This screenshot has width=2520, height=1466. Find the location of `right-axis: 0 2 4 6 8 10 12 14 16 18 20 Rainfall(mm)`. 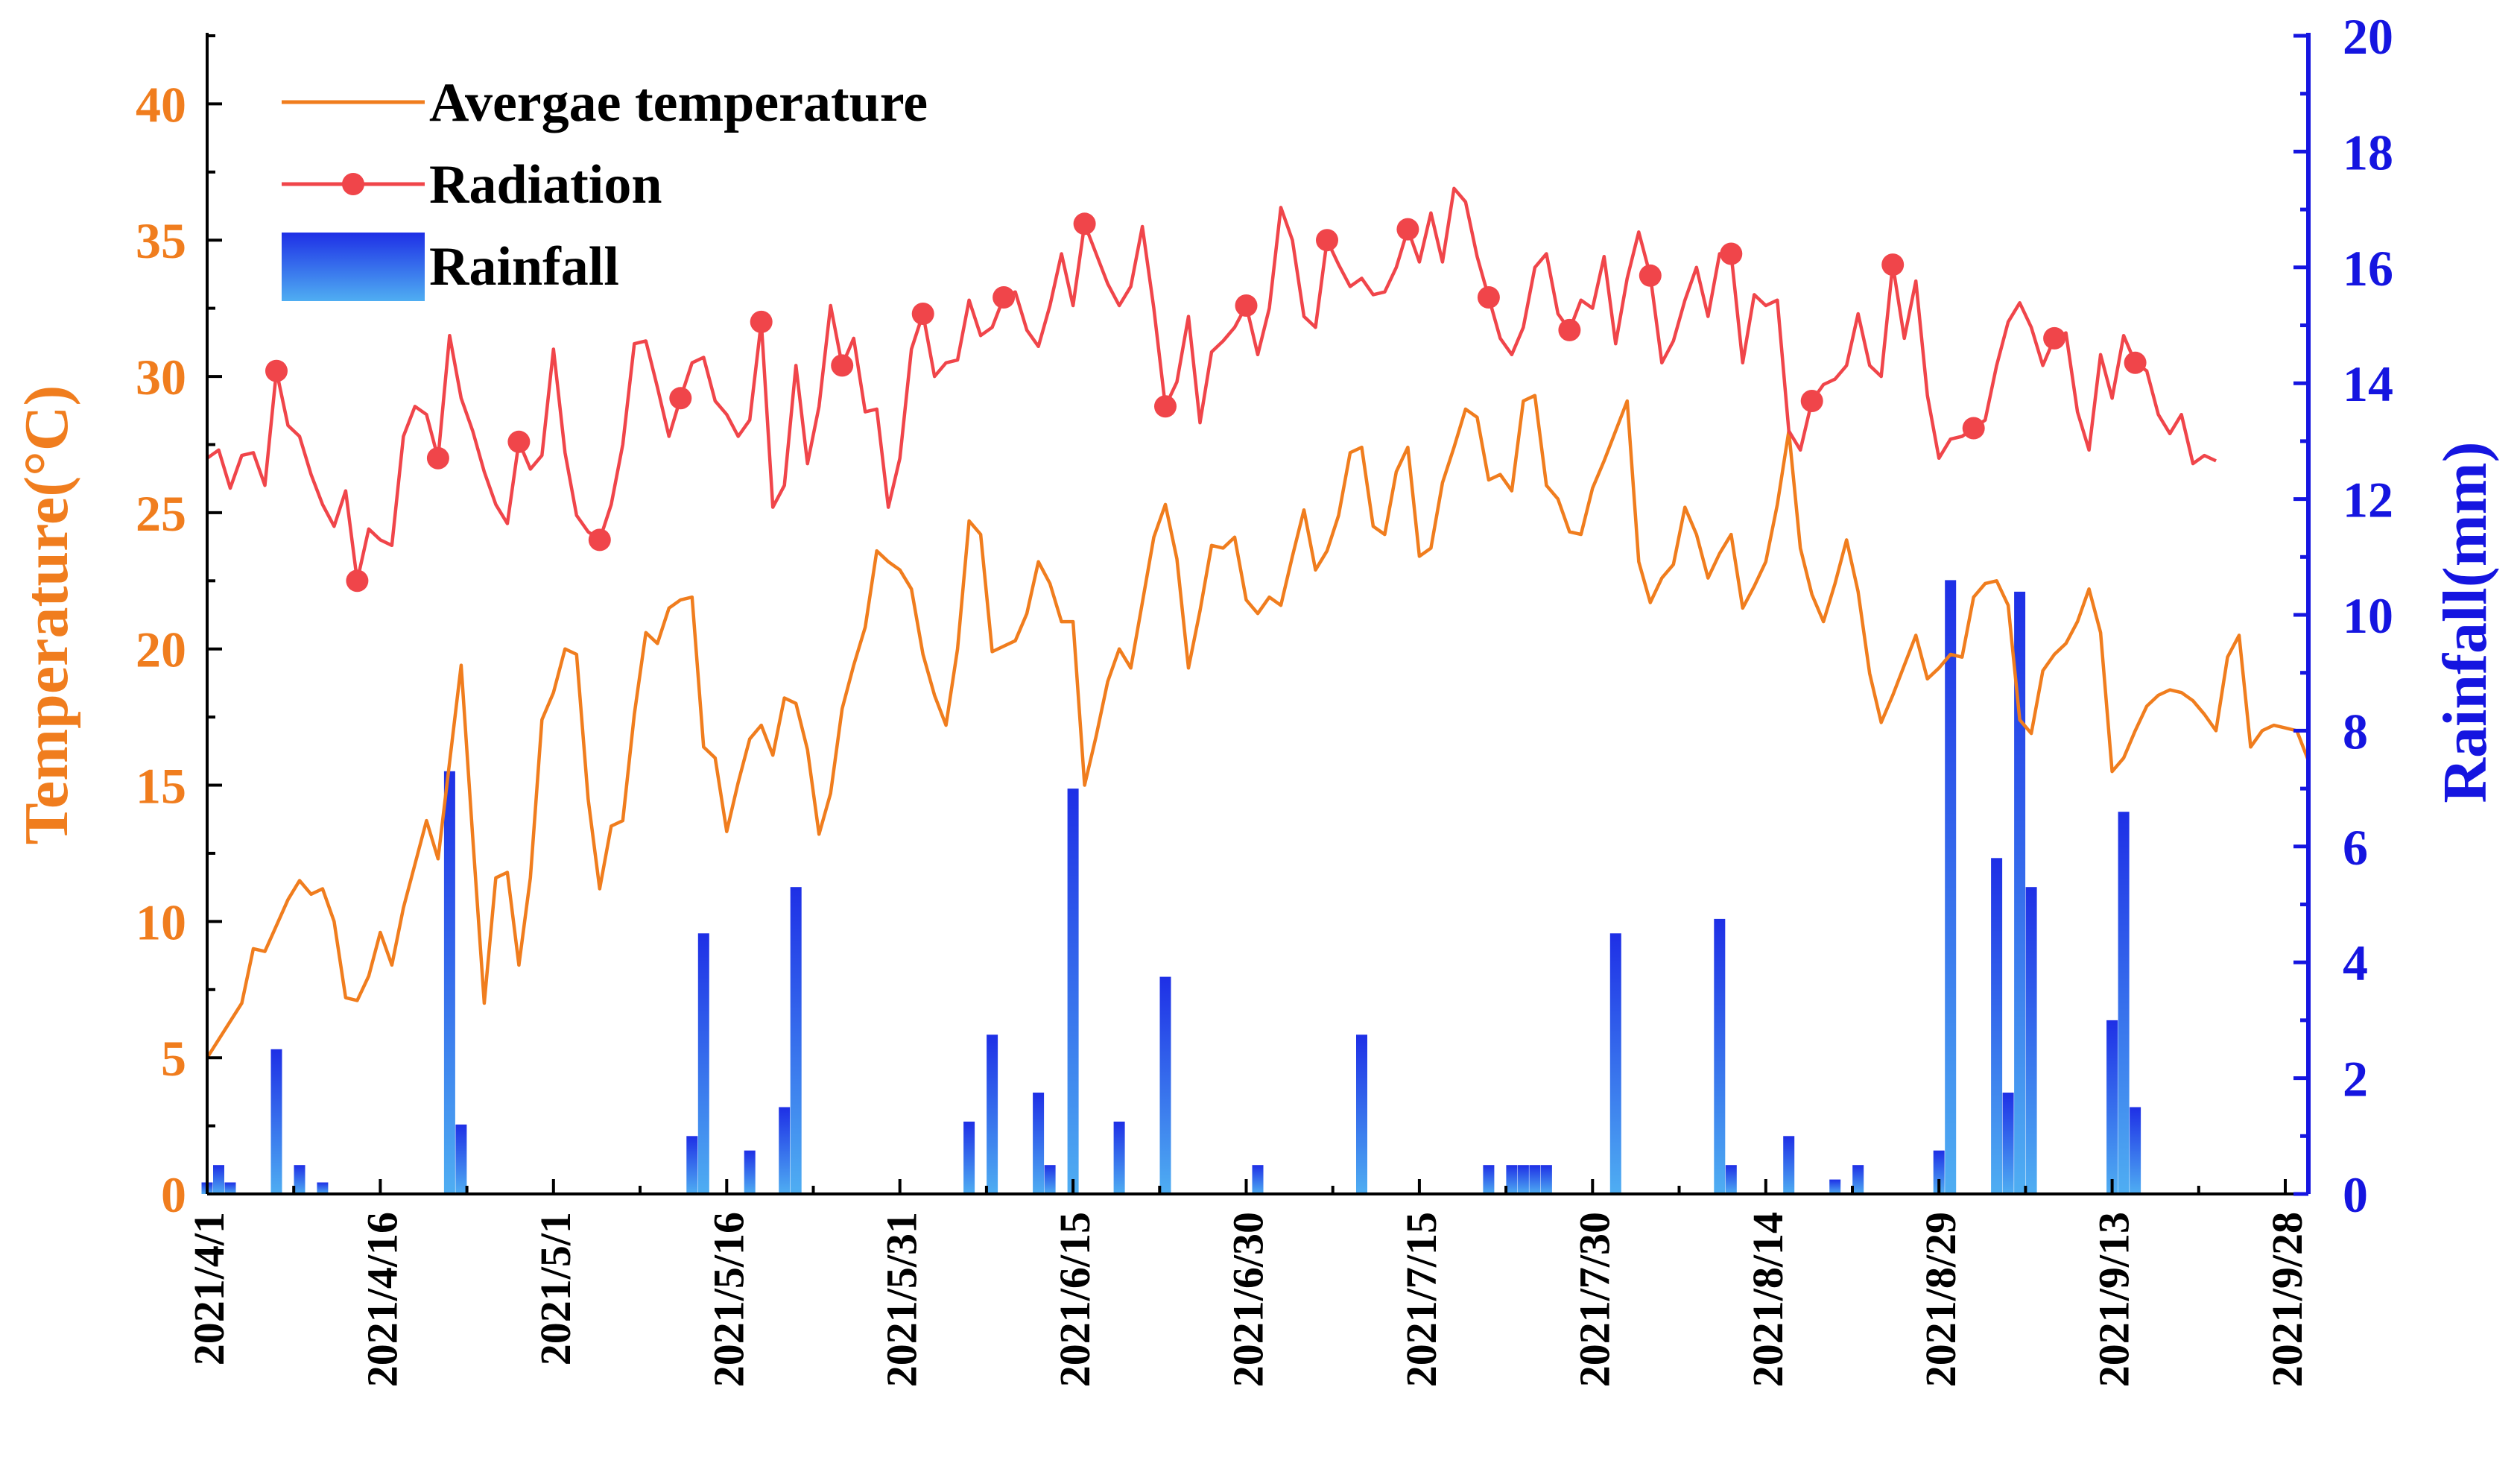

right-axis: 0 2 4 6 8 10 12 14 16 18 20 Rainfall(mm) is located at coordinates (2396, 615).